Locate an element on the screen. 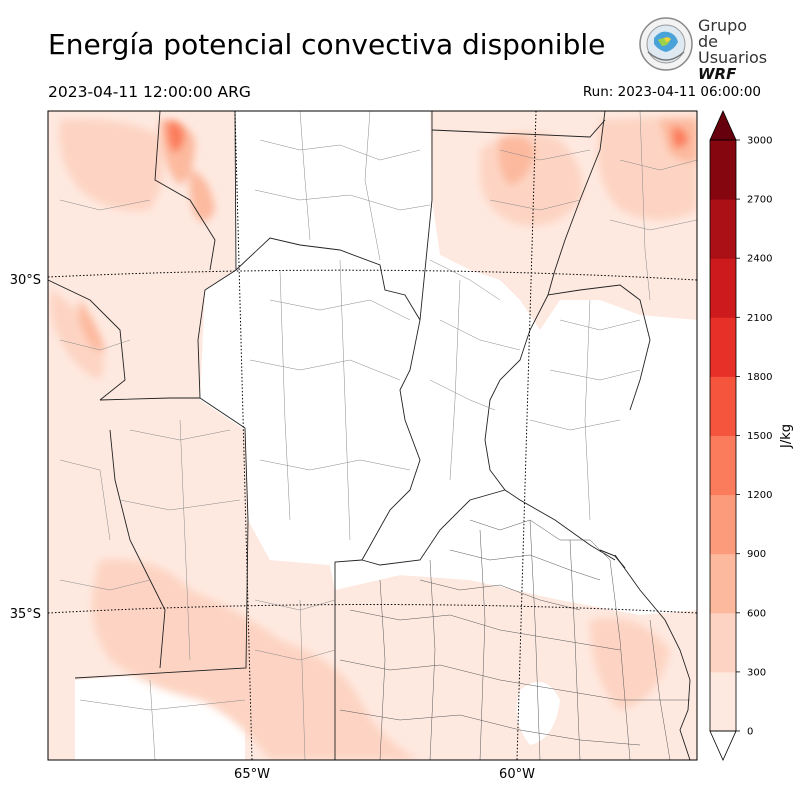  logo-text-line2: Usuarios is located at coordinates (733, 57).